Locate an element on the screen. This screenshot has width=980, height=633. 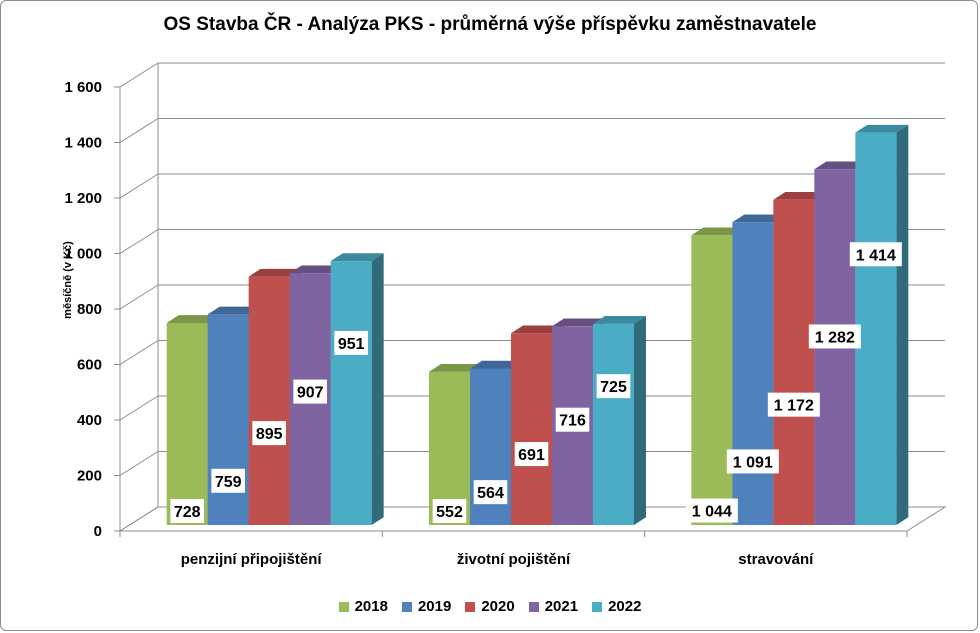
y-tick-label: 200 is located at coordinates (89, 476).